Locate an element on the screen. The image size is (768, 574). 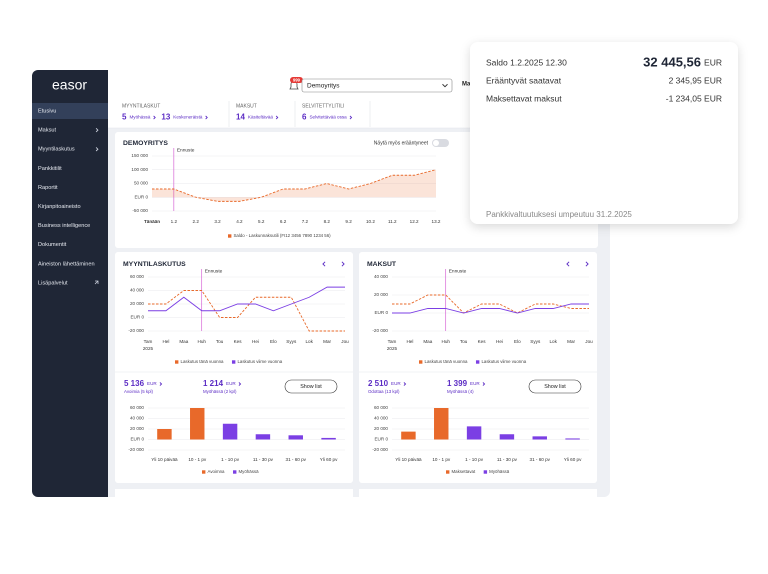
legend-label: Myöhässä is located at coordinates (499, 471).